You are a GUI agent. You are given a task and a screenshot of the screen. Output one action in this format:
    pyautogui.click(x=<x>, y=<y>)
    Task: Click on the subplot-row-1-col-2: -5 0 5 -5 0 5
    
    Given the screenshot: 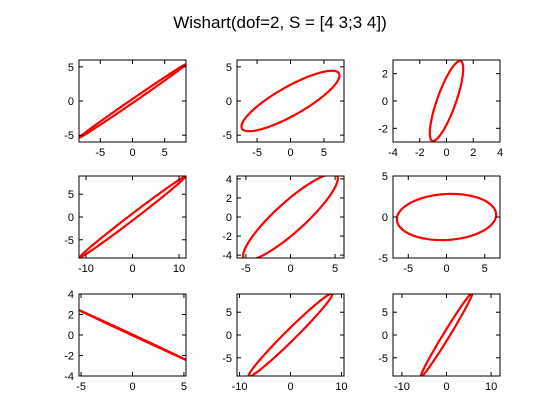 What is the action you would take?
    pyautogui.click(x=283, y=109)
    